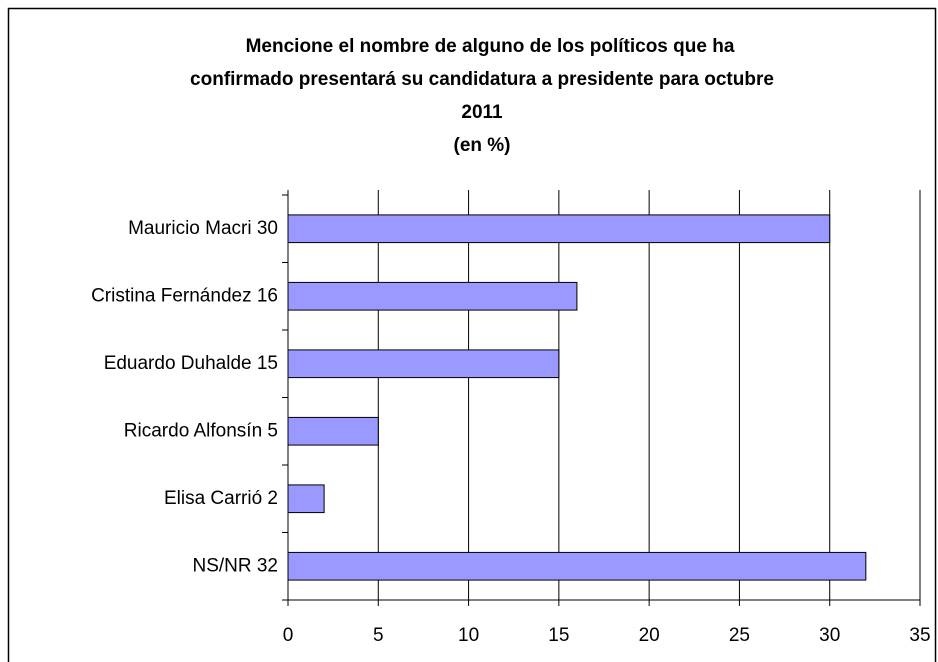 The height and width of the screenshot is (662, 938). I want to click on x-tick-label: 30, so click(829, 635).